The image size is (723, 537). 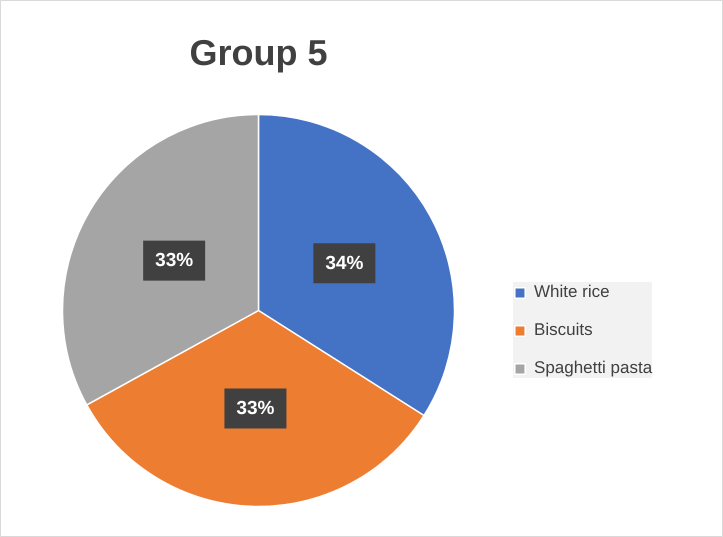 What do you see at coordinates (593, 368) in the screenshot?
I see `legend-label: Spaghetti pasta` at bounding box center [593, 368].